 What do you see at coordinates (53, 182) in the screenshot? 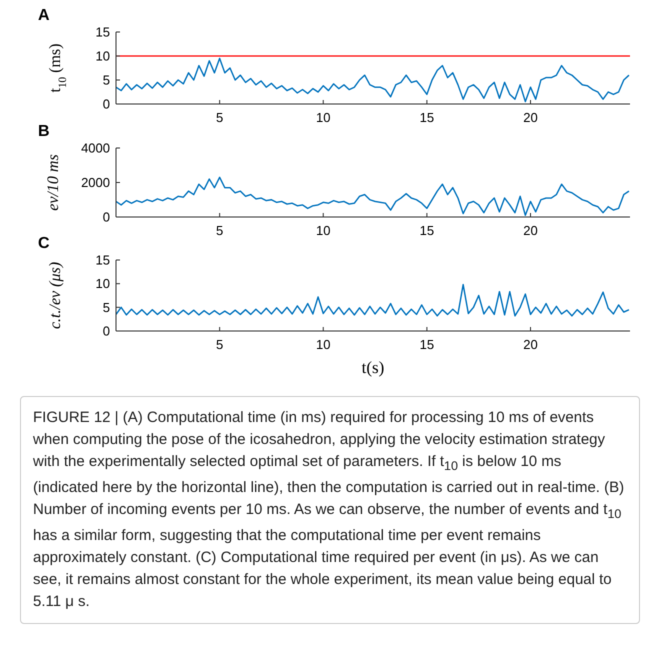
I see `y-axis-title: ev/10 ms` at bounding box center [53, 182].